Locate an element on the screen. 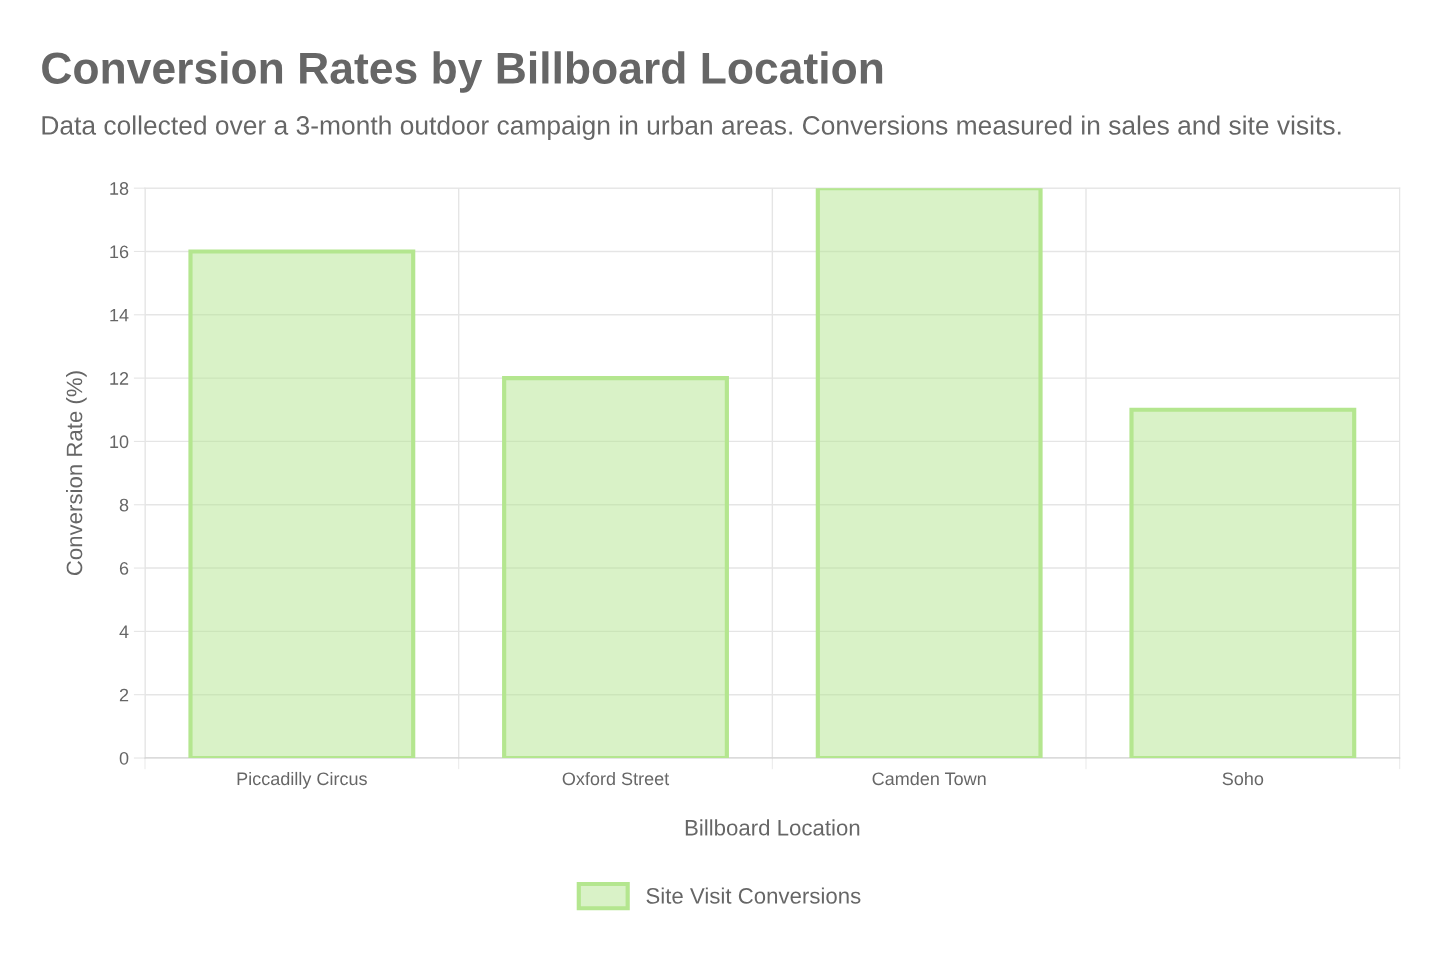 The height and width of the screenshot is (960, 1440). x-tick-label: Camden Town is located at coordinates (929, 778).